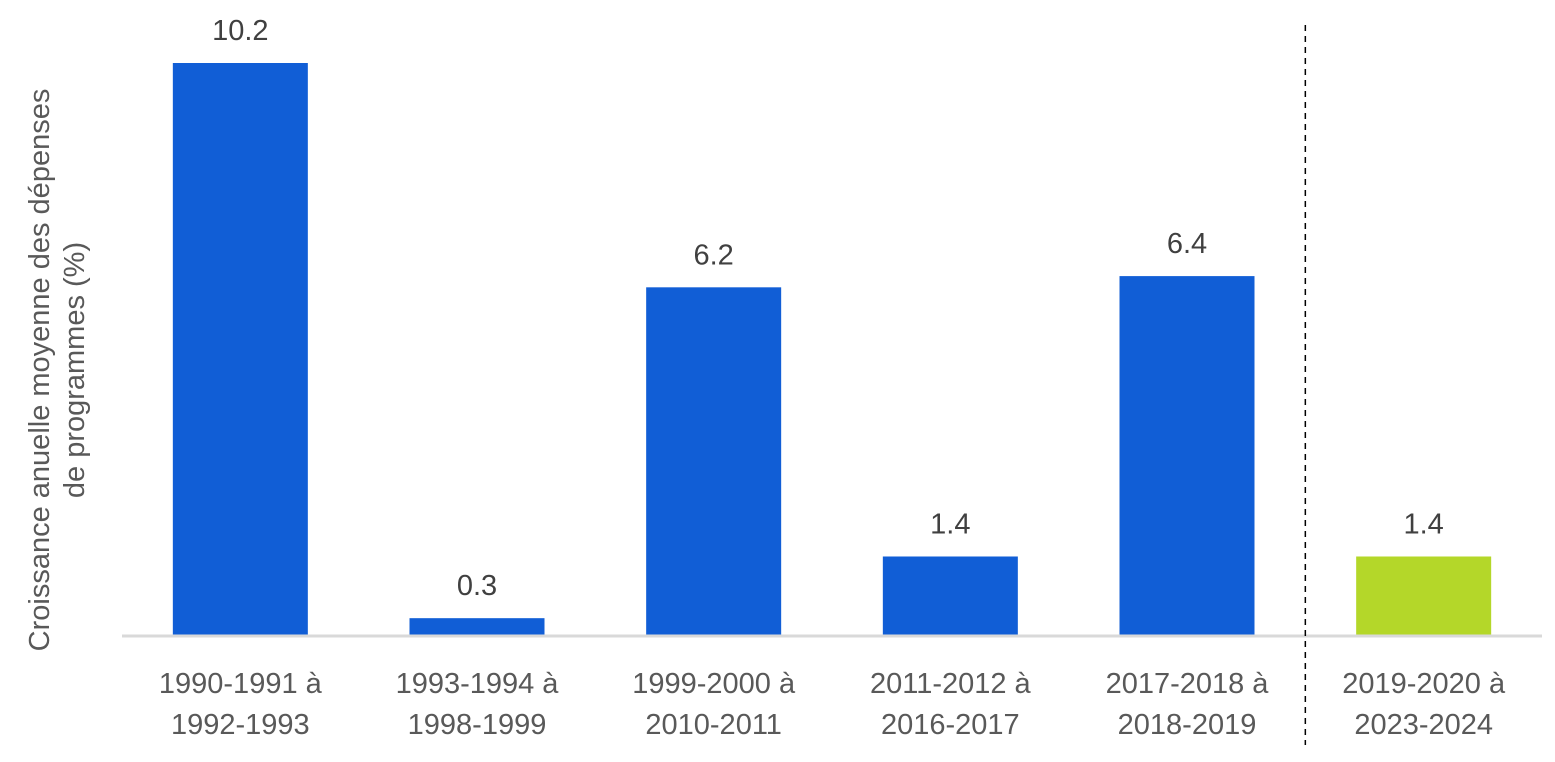 The width and height of the screenshot is (1555, 762). I want to click on y-axis-title-line-2: de programmes (%), so click(75, 370).